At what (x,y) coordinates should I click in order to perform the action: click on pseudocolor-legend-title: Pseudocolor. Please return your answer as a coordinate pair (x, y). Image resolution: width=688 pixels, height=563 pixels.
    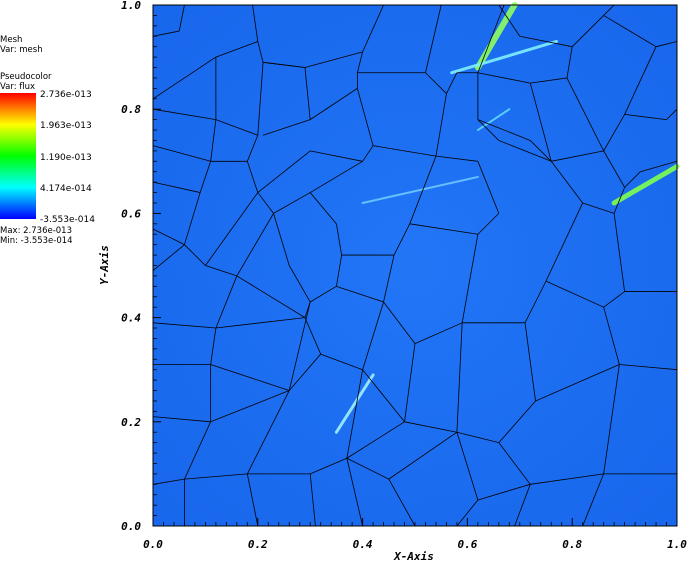
    Looking at the image, I should click on (26, 77).